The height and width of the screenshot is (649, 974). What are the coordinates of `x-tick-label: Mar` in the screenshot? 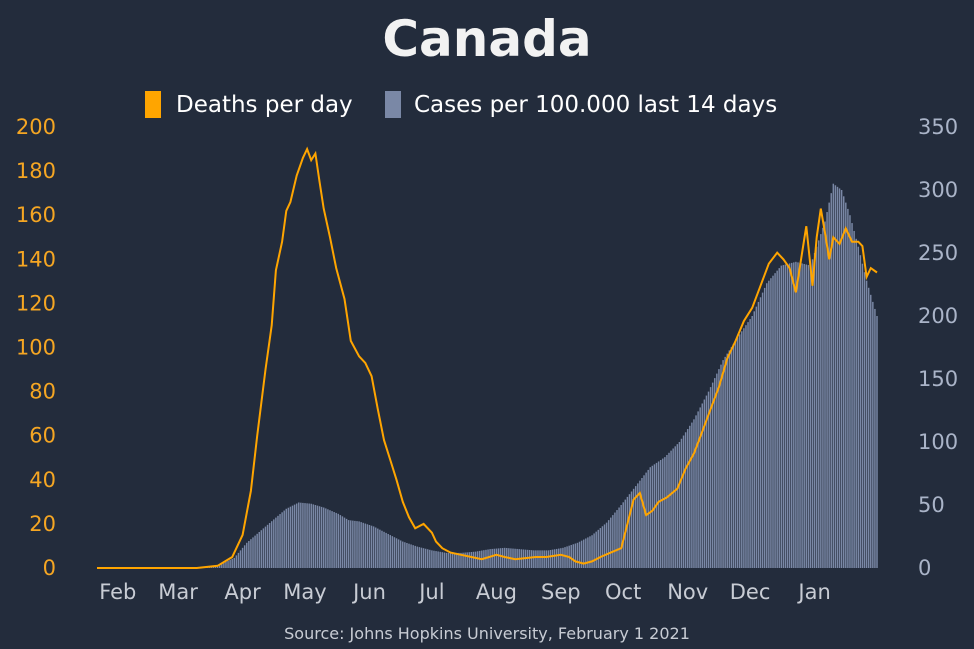 It's located at (178, 592).